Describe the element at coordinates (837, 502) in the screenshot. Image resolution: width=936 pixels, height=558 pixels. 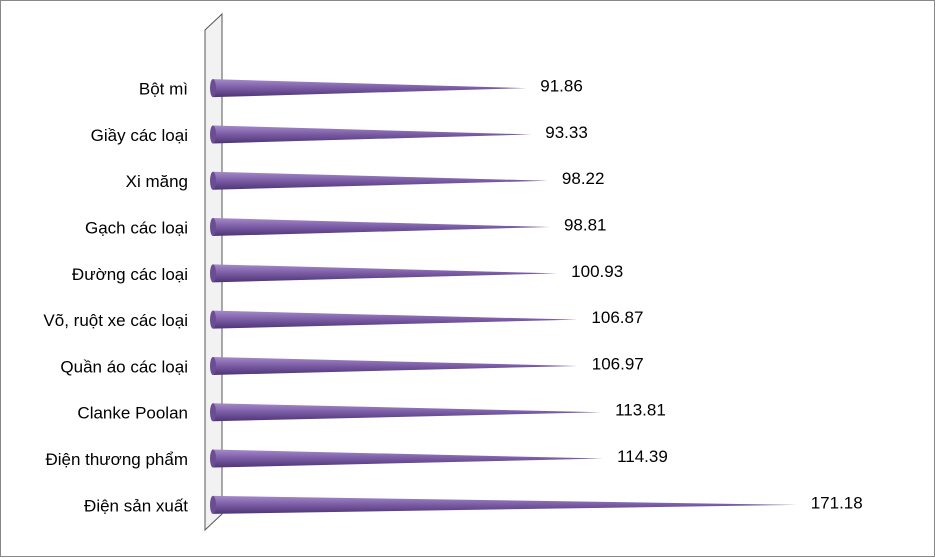
I see `value-label: 171.18` at that location.